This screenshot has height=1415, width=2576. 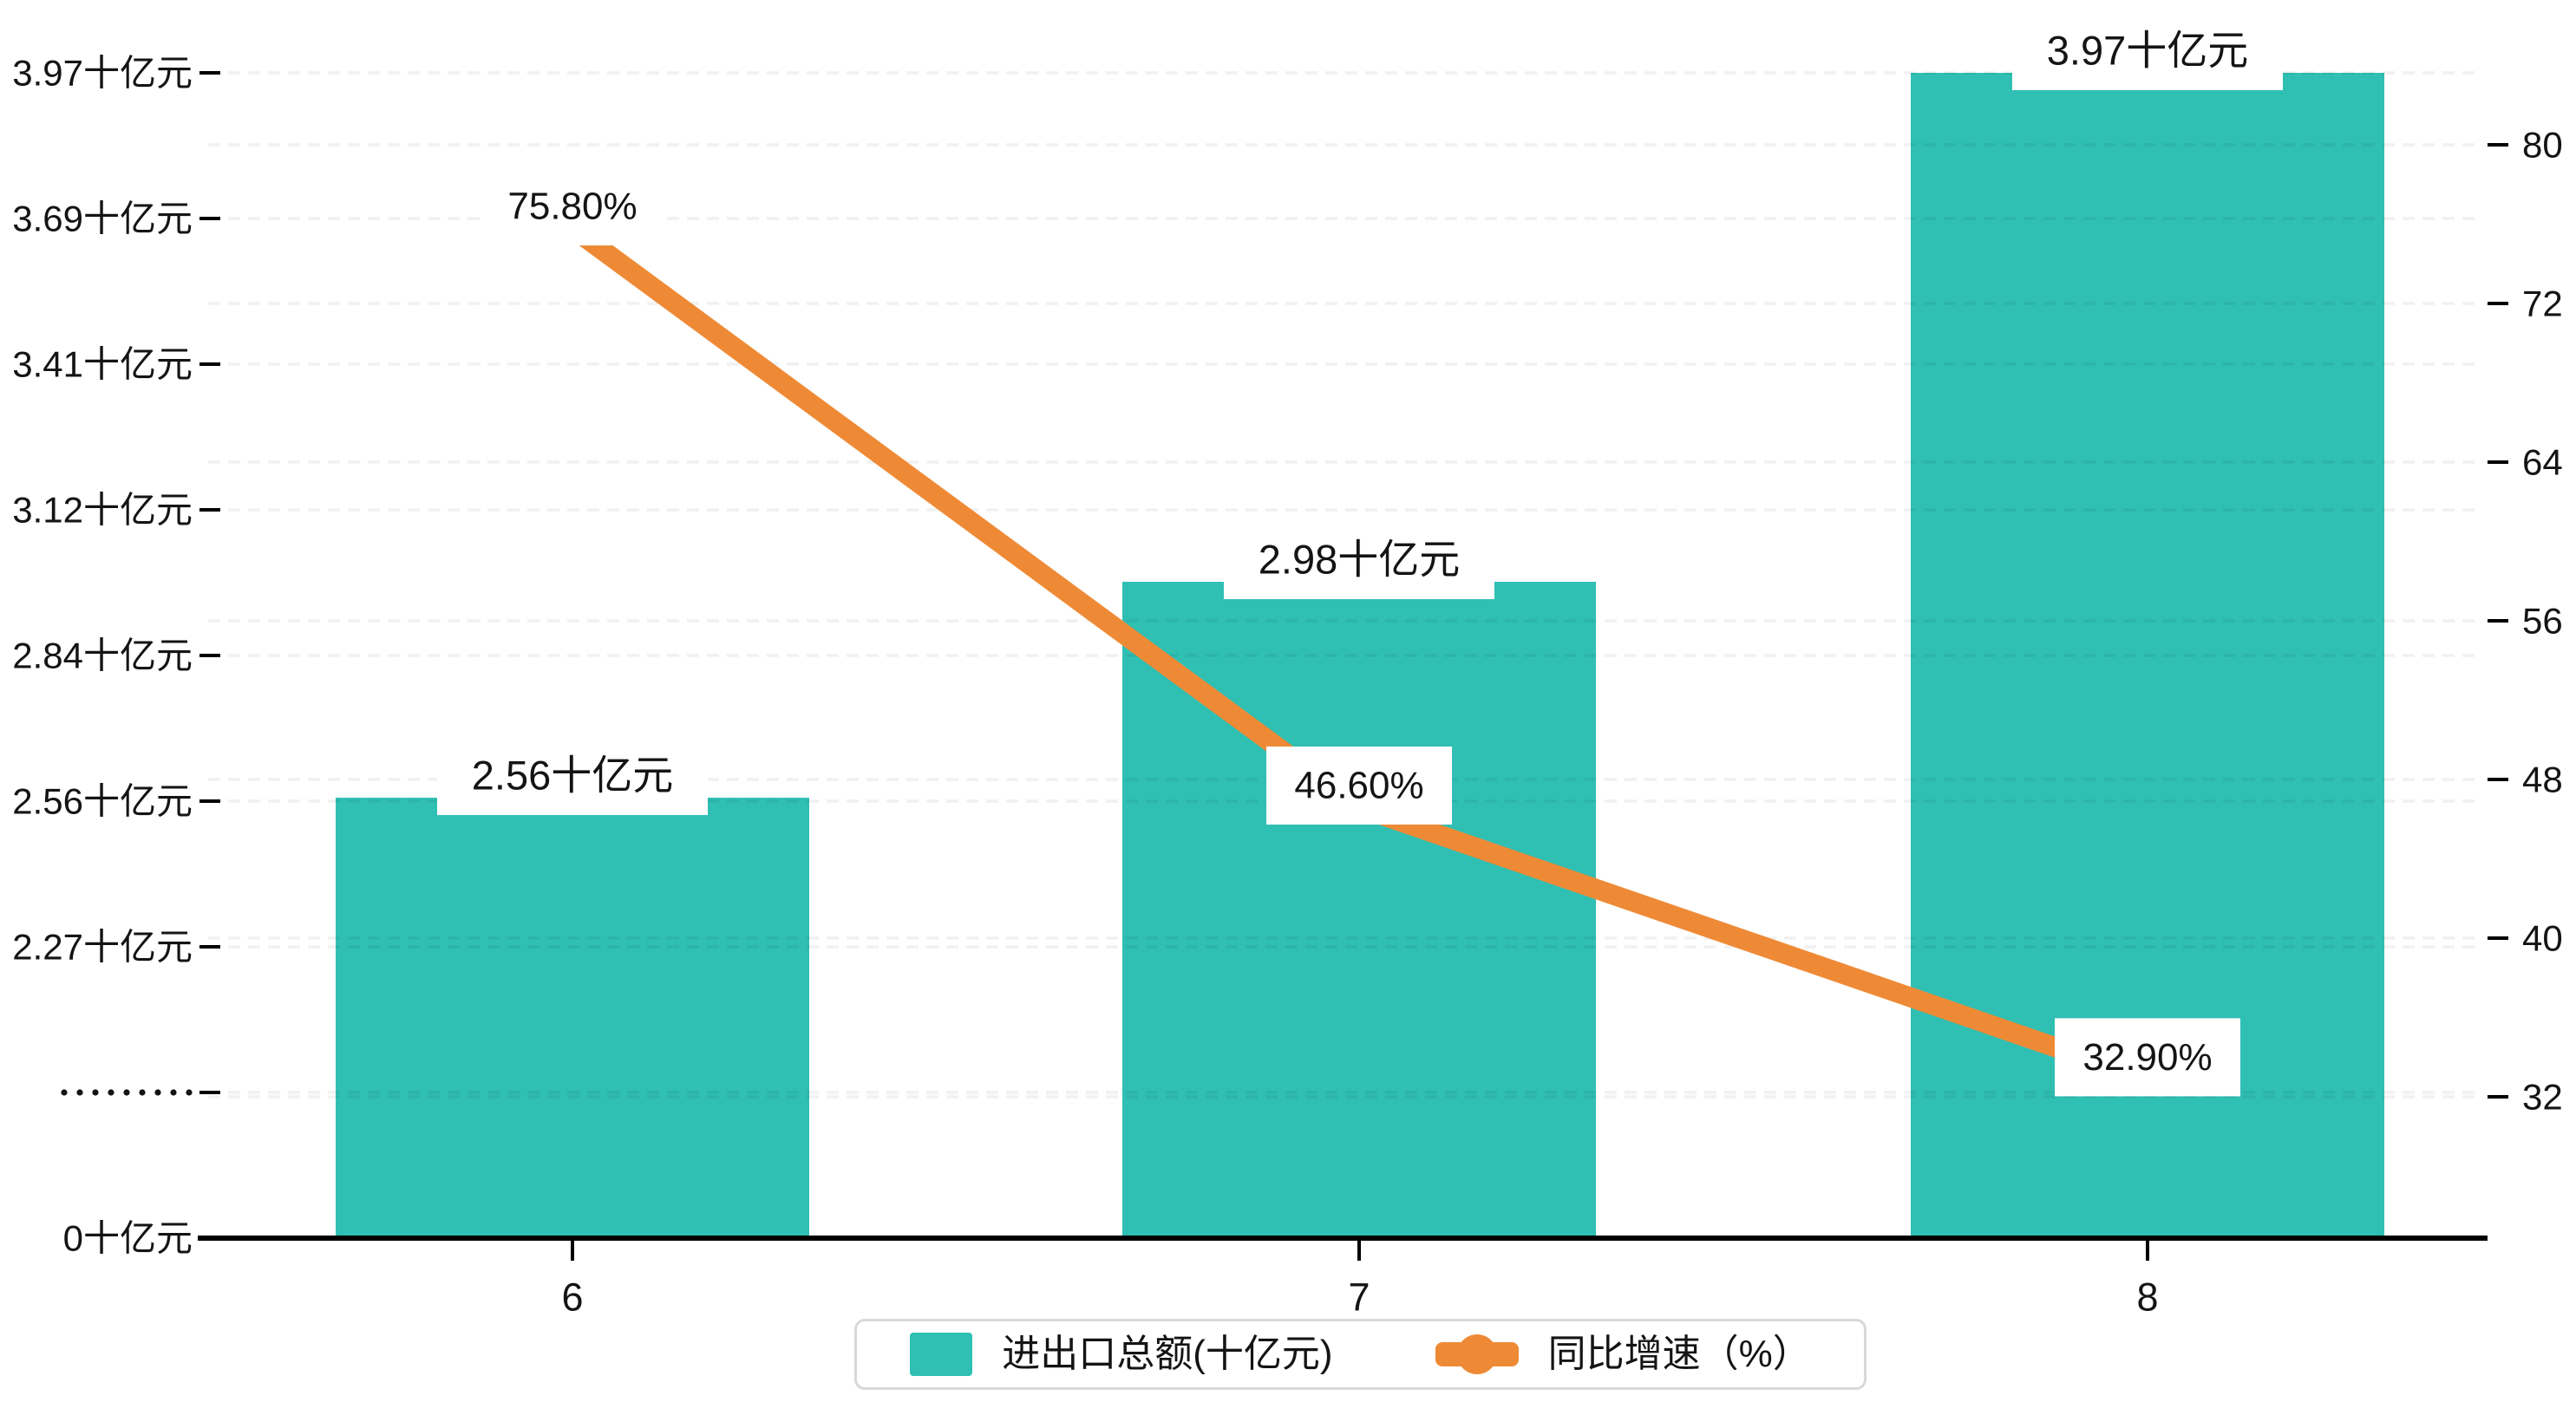 What do you see at coordinates (2542, 621) in the screenshot?
I see `right-axis-tick-label: 56` at bounding box center [2542, 621].